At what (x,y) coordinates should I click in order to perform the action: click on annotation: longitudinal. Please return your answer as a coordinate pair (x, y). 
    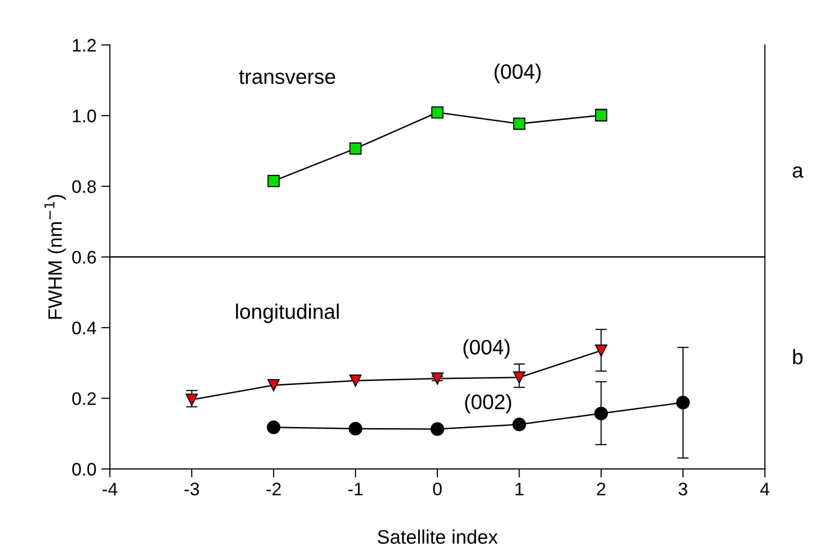
    Looking at the image, I should click on (287, 314).